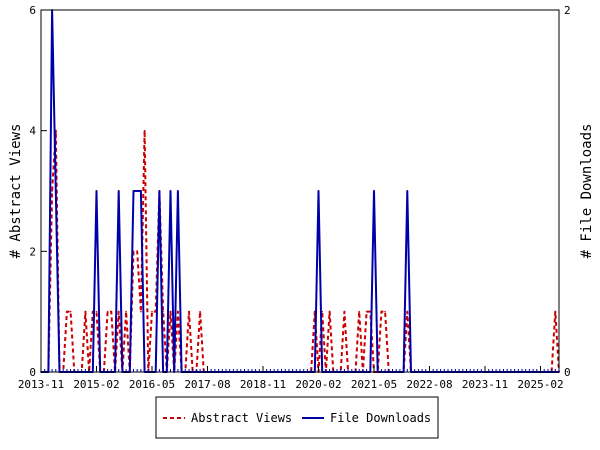 The height and width of the screenshot is (450, 600). What do you see at coordinates (300, 370) in the screenshot?
I see `x-minor-ticks` at bounding box center [300, 370].